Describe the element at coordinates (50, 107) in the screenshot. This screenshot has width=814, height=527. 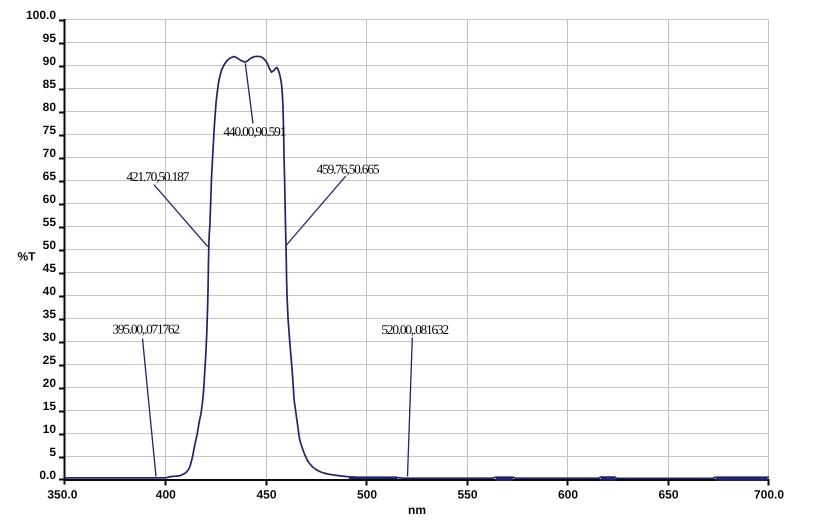
I see `svg-text: 80` at that location.